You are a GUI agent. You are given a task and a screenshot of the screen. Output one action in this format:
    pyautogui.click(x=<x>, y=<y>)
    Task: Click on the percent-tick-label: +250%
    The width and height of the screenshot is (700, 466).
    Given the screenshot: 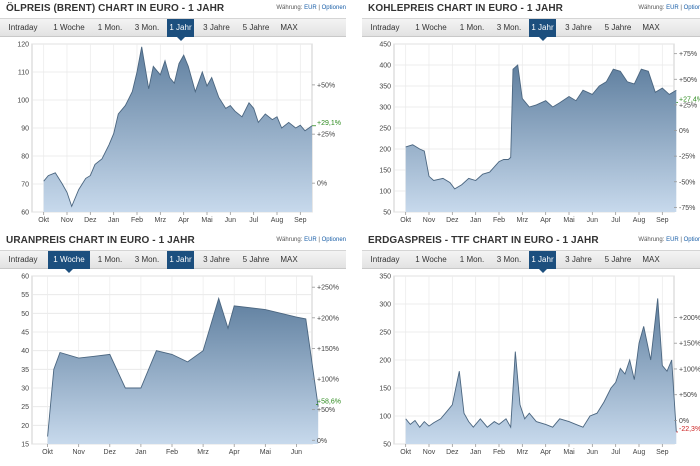 What is the action you would take?
    pyautogui.click(x=328, y=288)
    